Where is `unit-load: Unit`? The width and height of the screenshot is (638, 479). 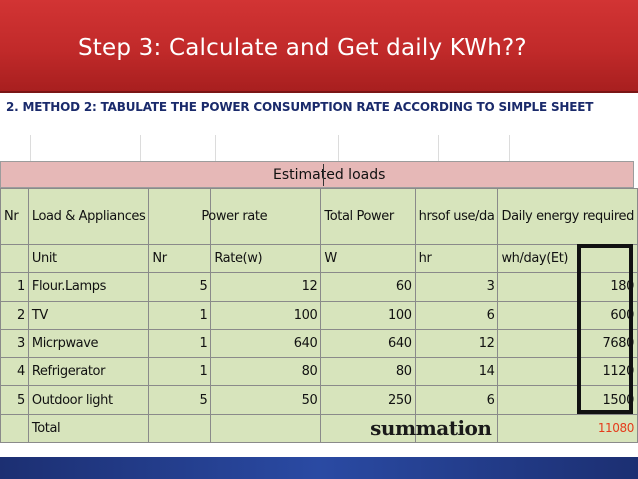 unit-load: Unit is located at coordinates (88, 258).